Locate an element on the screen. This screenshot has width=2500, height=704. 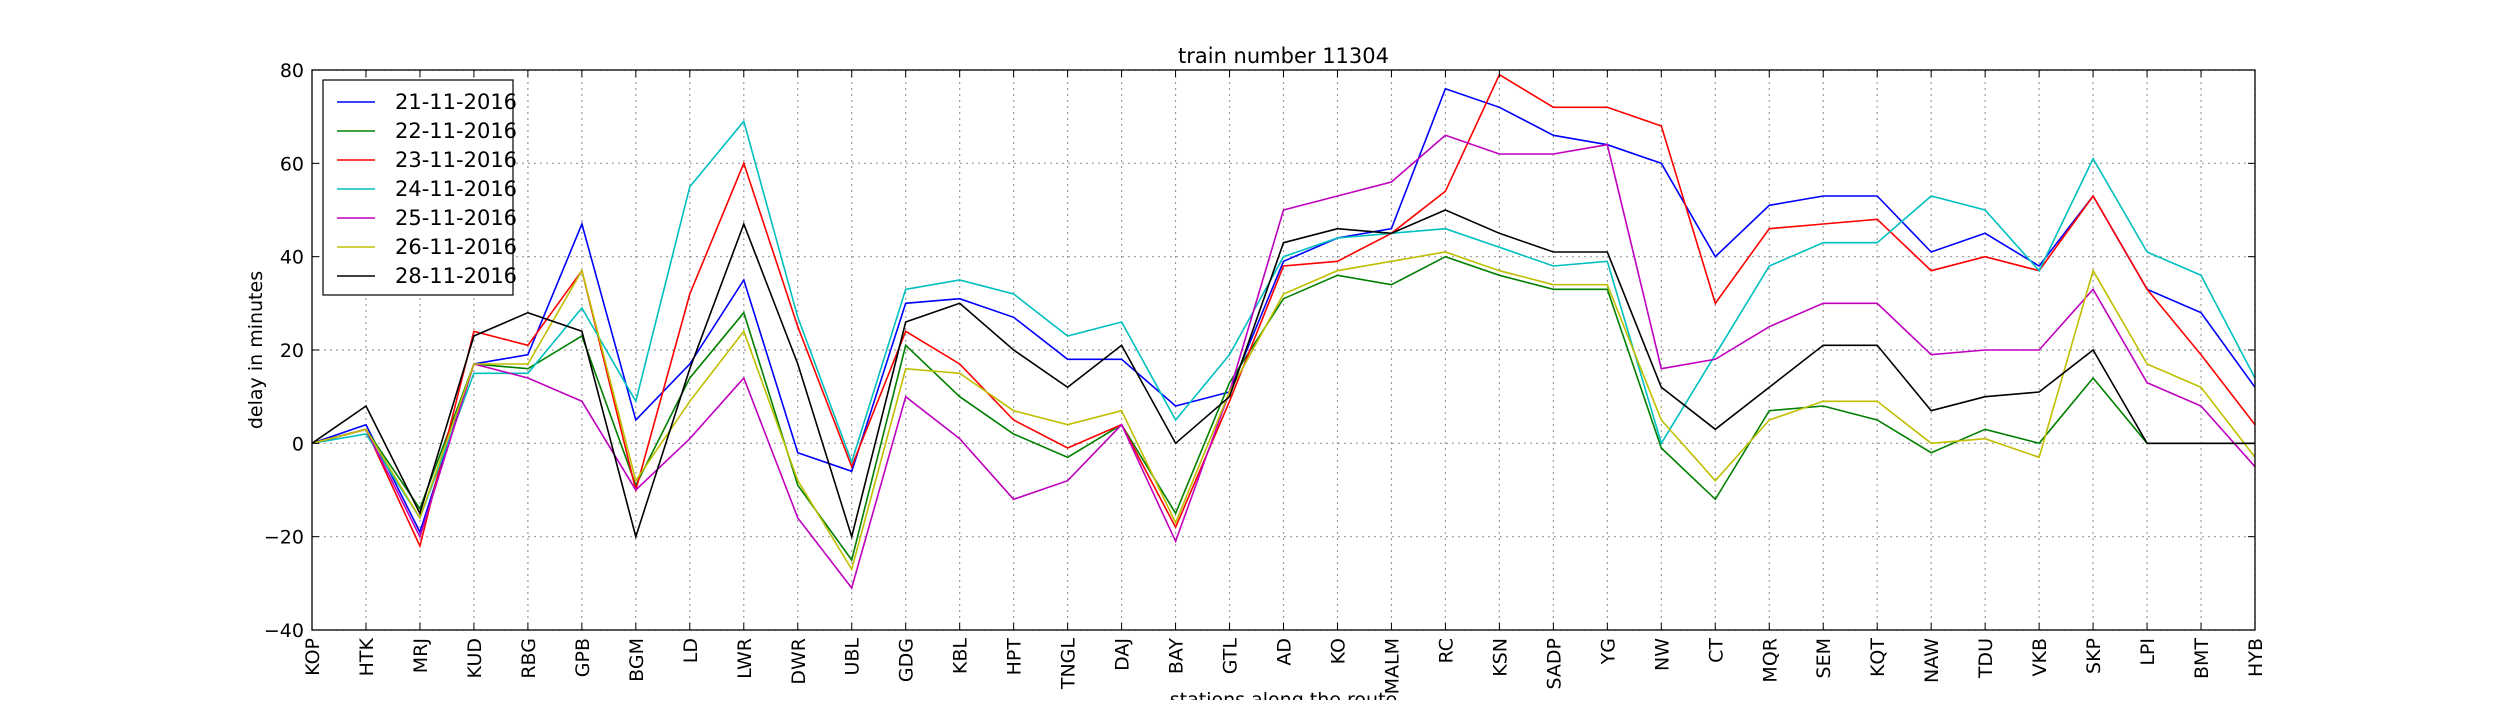
legend-label: 24-11-2016 is located at coordinates (456, 189).